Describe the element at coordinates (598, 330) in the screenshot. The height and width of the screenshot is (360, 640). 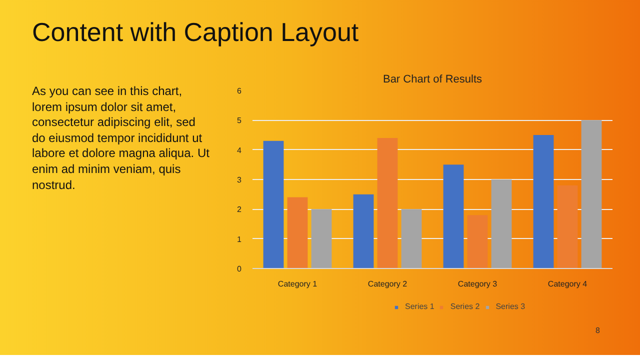
I see `text: 8` at that location.